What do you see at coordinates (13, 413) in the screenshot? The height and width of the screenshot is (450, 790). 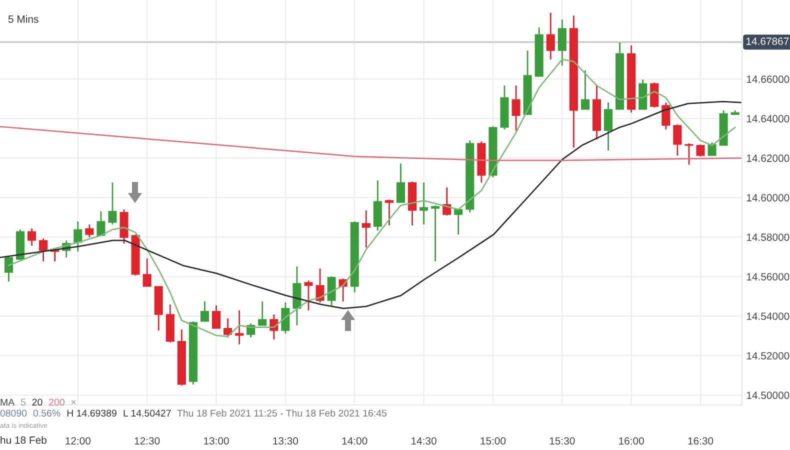 I see `text: 08090` at bounding box center [13, 413].